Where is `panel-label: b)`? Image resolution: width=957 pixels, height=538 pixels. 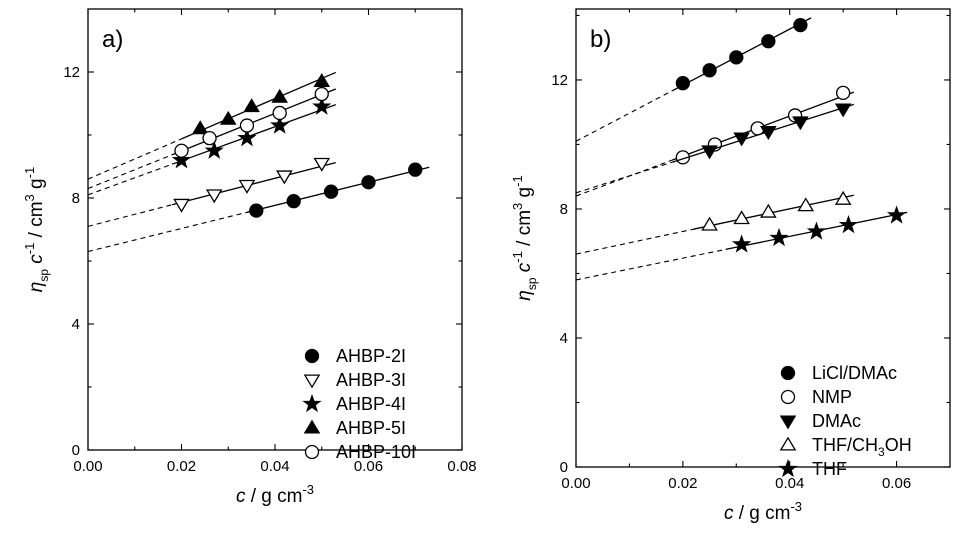
panel-label: b) is located at coordinates (600, 39).